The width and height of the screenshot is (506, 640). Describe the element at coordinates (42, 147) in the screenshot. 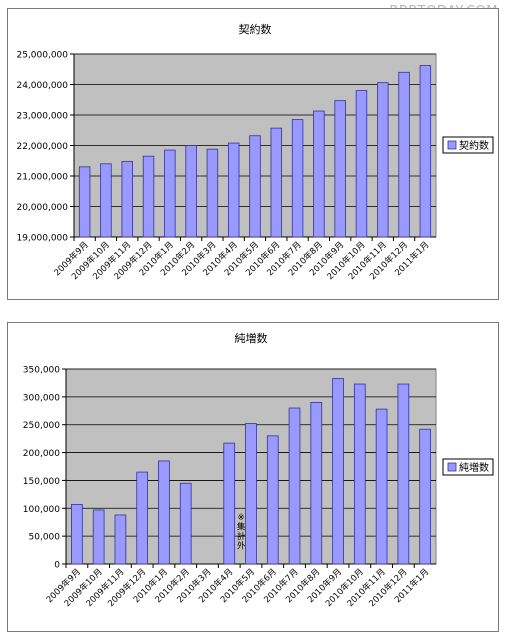

I see `contracts-ytick-label: 22,000,000` at that location.